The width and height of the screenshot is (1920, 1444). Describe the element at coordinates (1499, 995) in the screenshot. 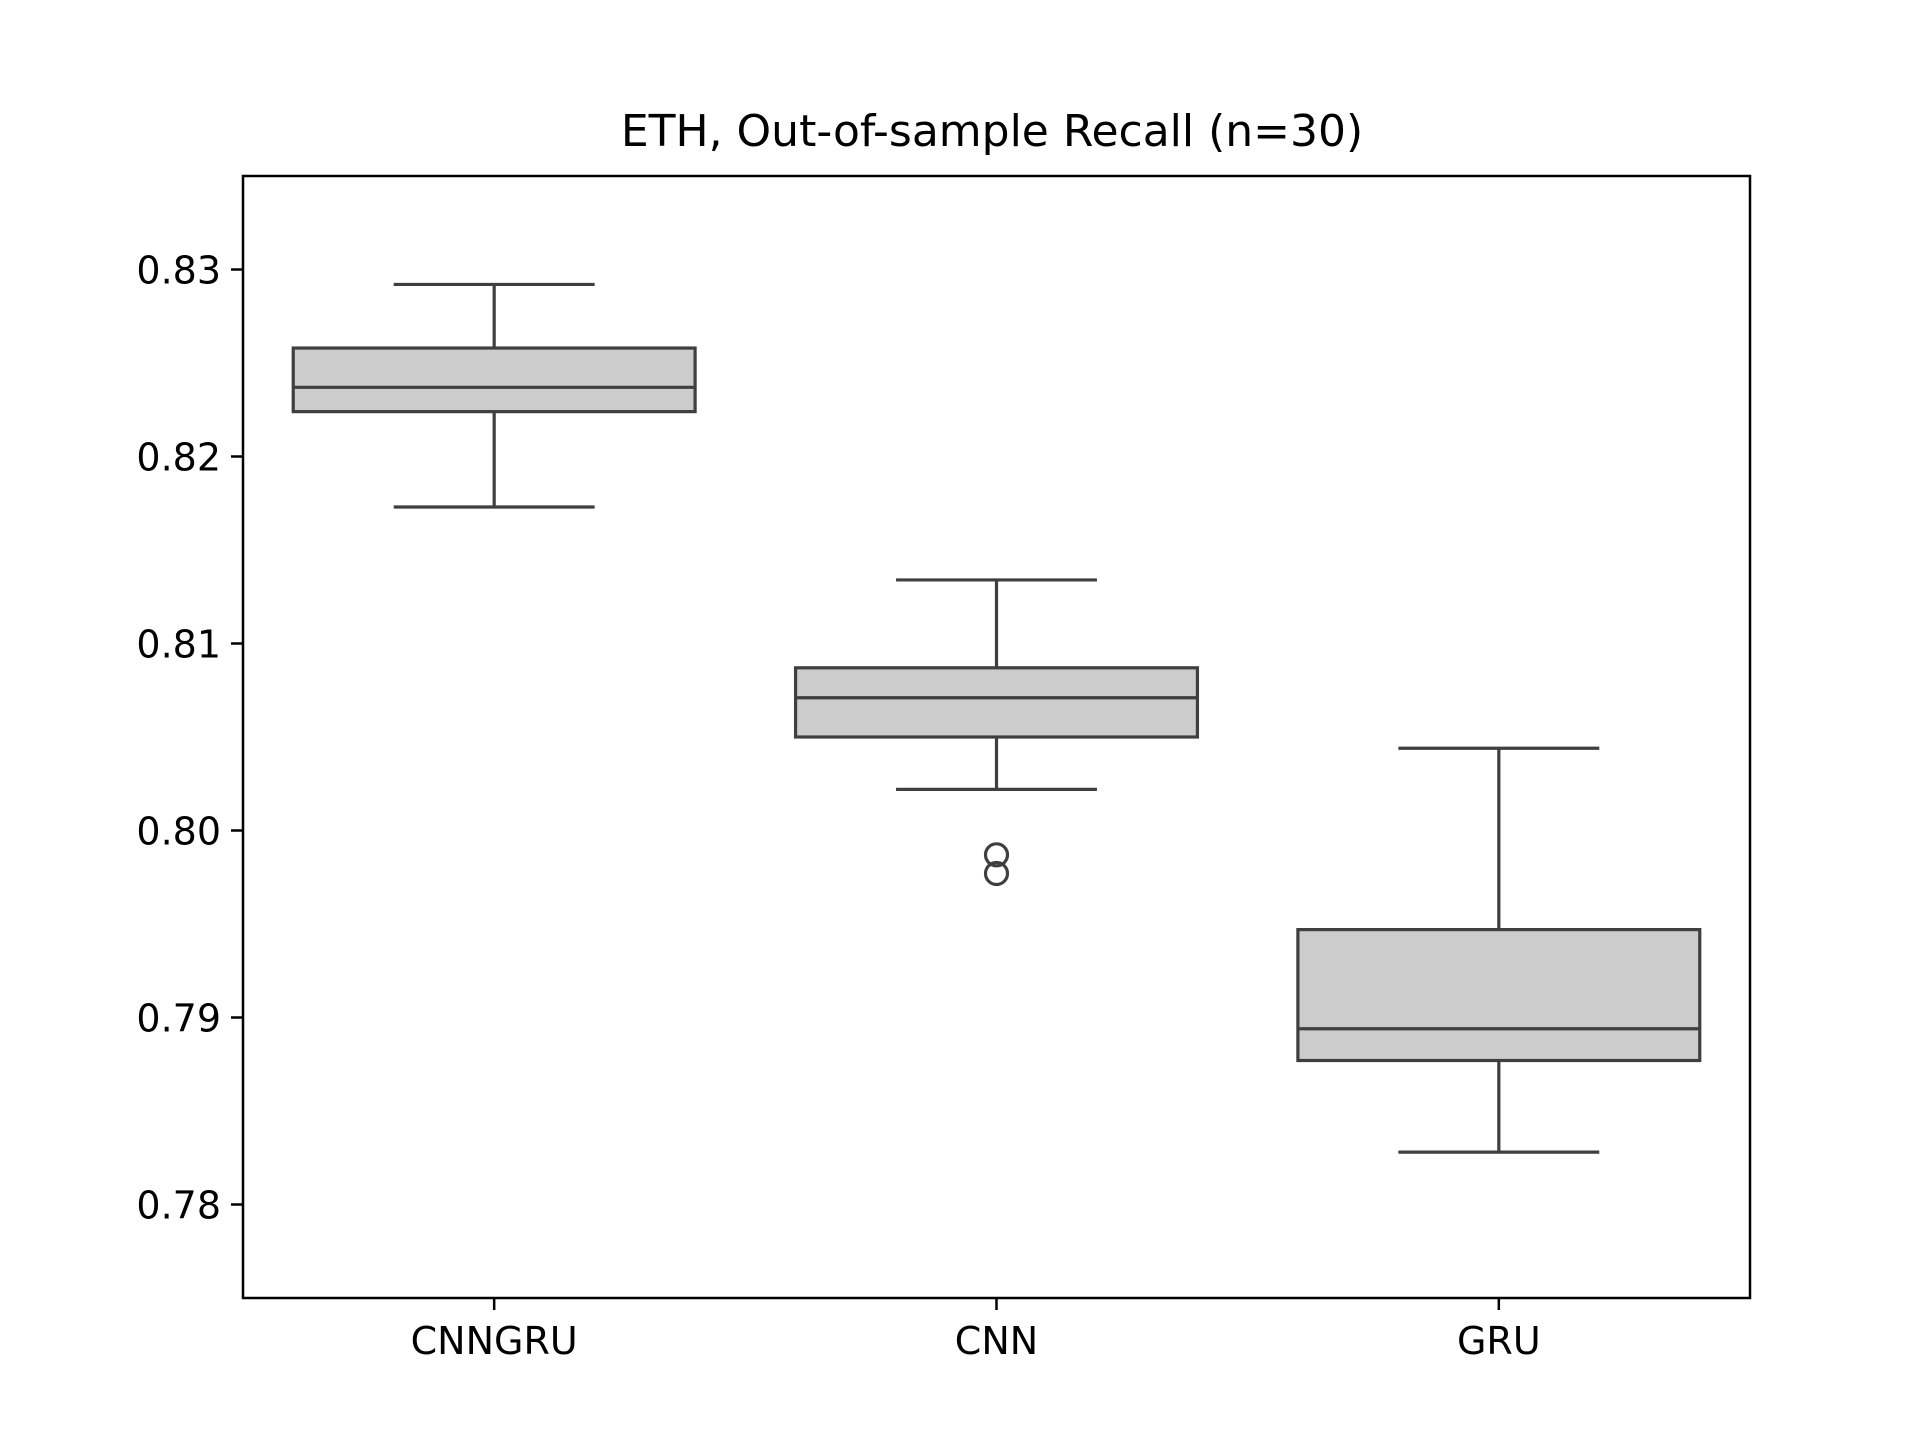

I see `box-gru` at that location.